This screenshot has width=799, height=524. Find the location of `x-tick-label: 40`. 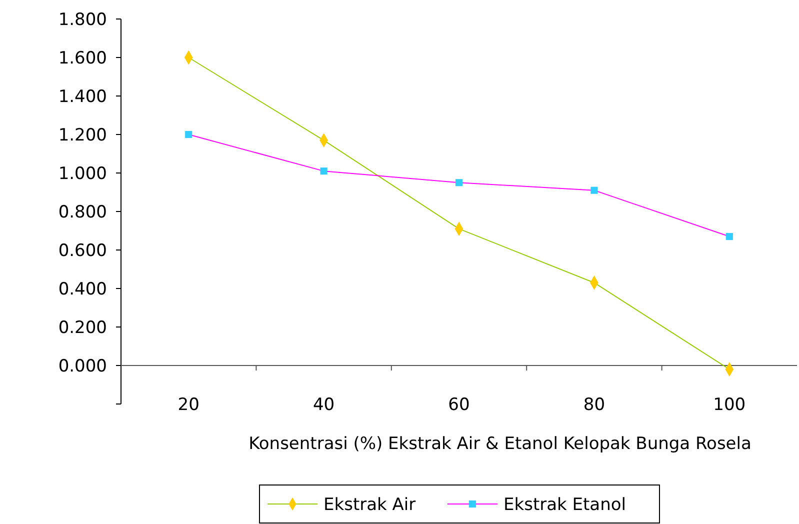

x-tick-label: 40 is located at coordinates (323, 404).